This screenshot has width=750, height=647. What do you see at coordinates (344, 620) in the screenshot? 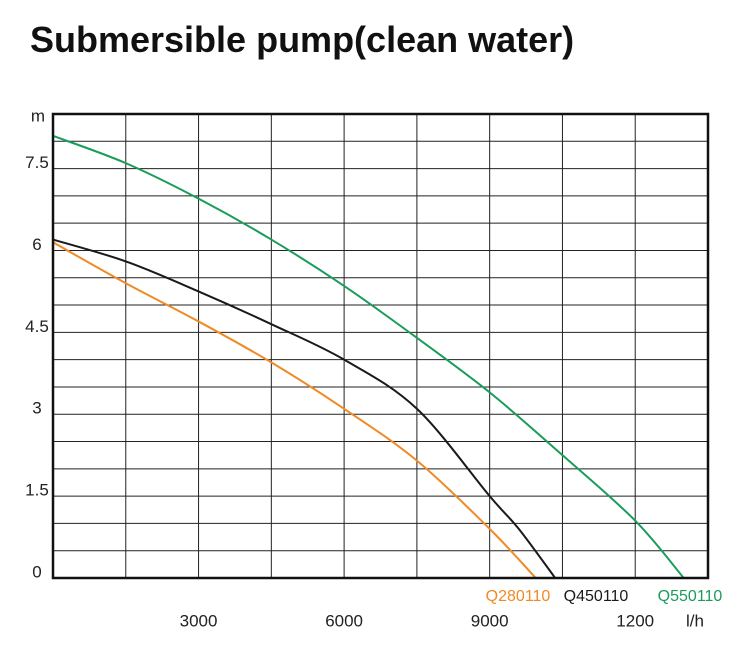
I see `x-tick-label: 6000` at bounding box center [344, 620].